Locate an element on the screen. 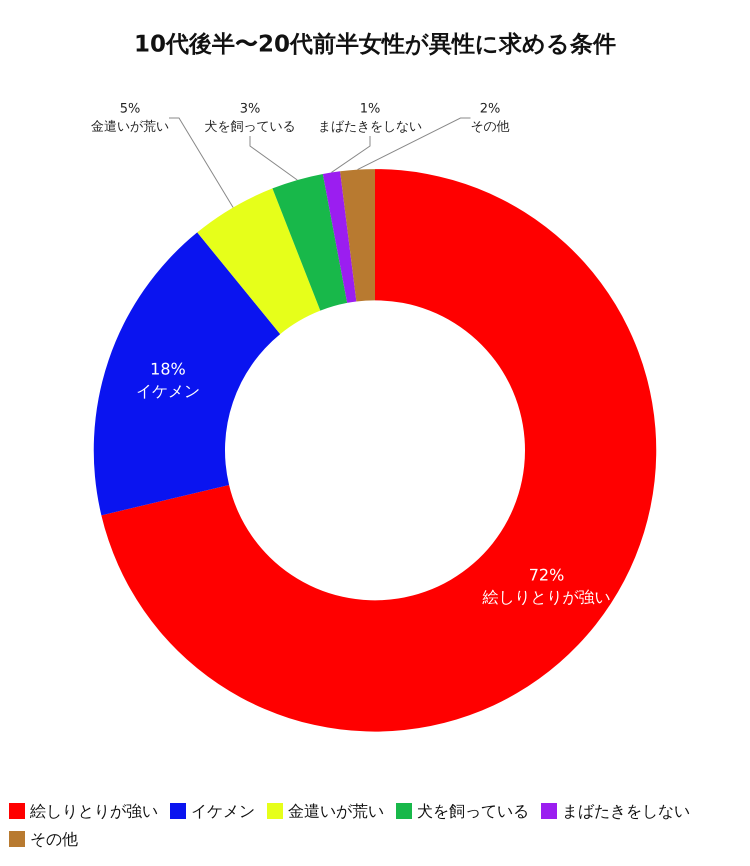 Image resolution: width=750 pixels, height=866 pixels. legend-label: その他 is located at coordinates (54, 839).